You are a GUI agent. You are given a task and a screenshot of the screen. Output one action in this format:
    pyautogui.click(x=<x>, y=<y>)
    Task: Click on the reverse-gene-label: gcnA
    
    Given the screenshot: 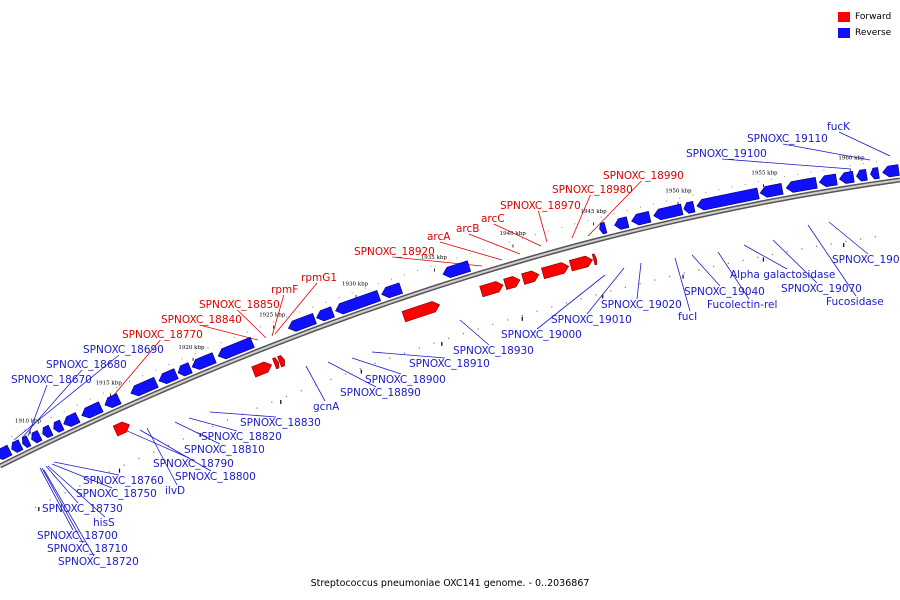 What is the action you would take?
    pyautogui.click(x=326, y=407)
    